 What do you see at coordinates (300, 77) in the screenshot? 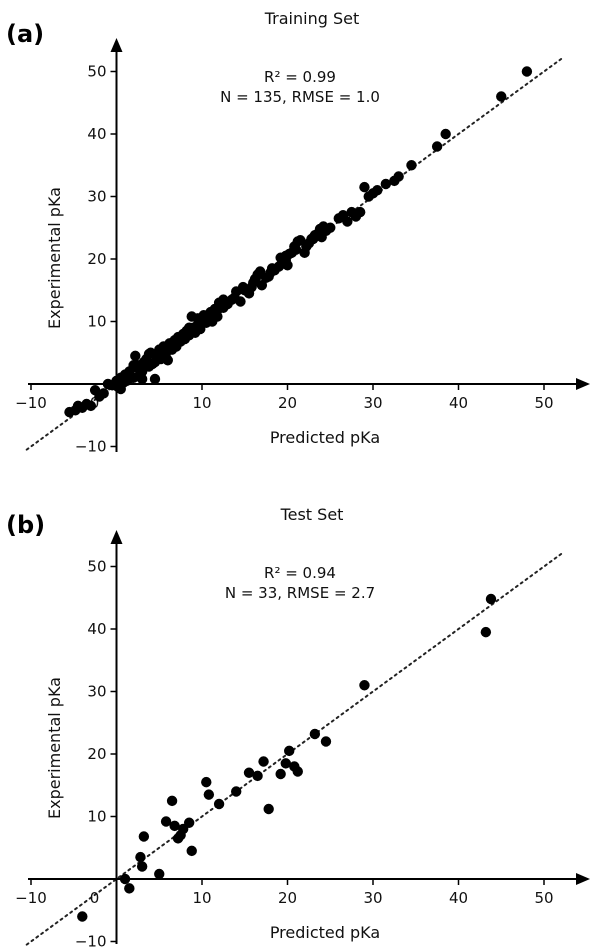
I see `r2-annotation: R² = 0.99` at bounding box center [300, 77].